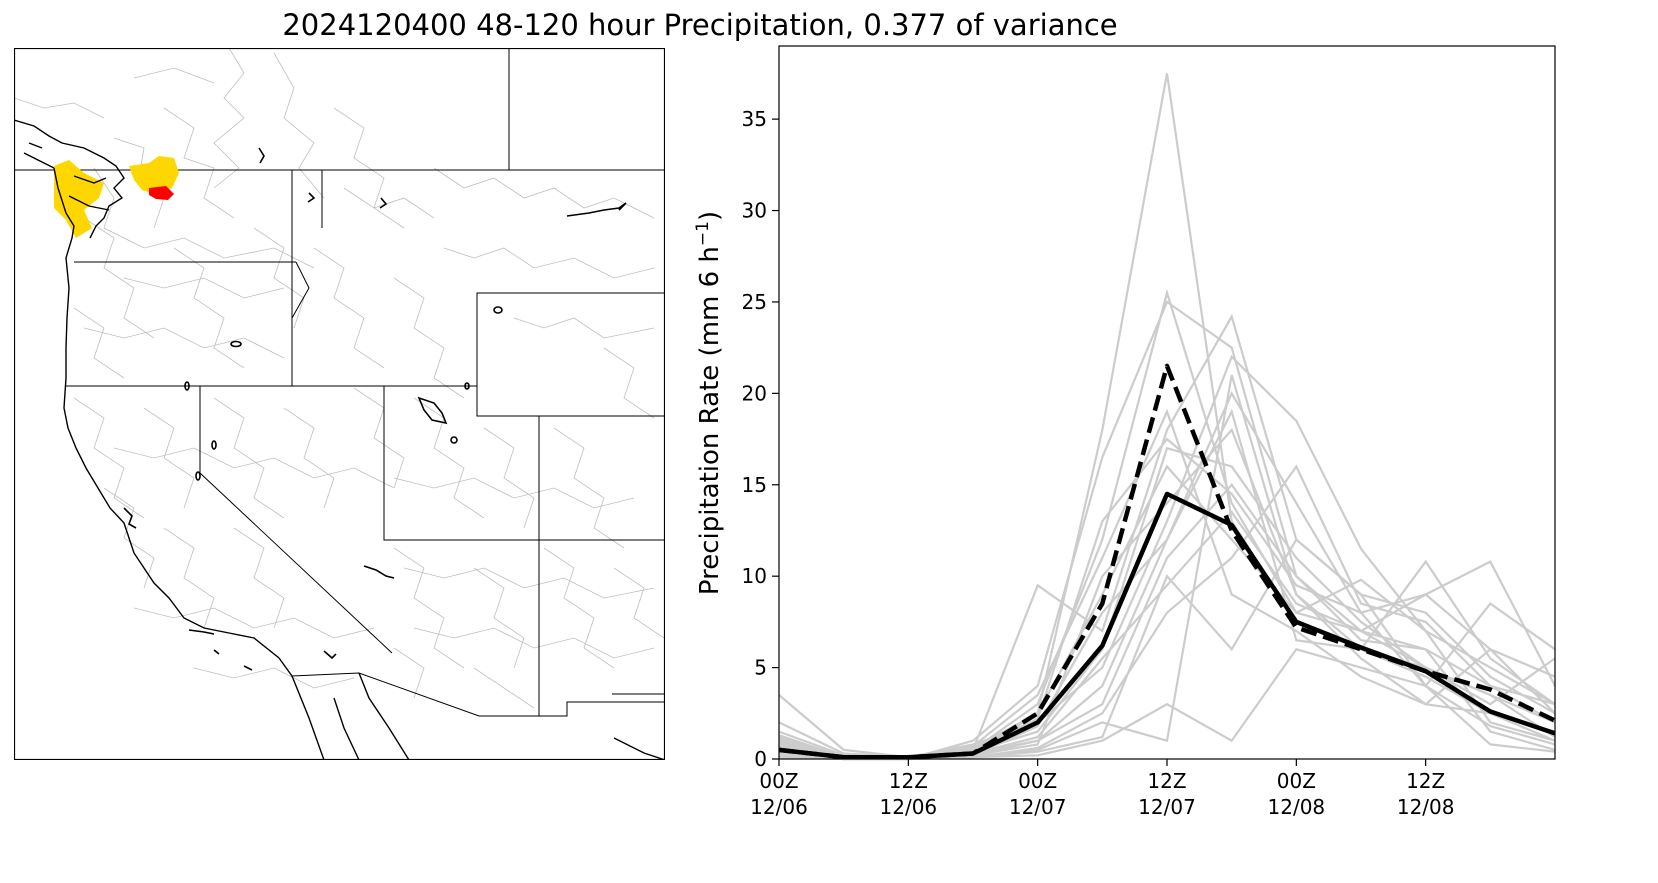 The height and width of the screenshot is (883, 1658). I want to click on y-tick-label-25: 25, so click(754, 302).